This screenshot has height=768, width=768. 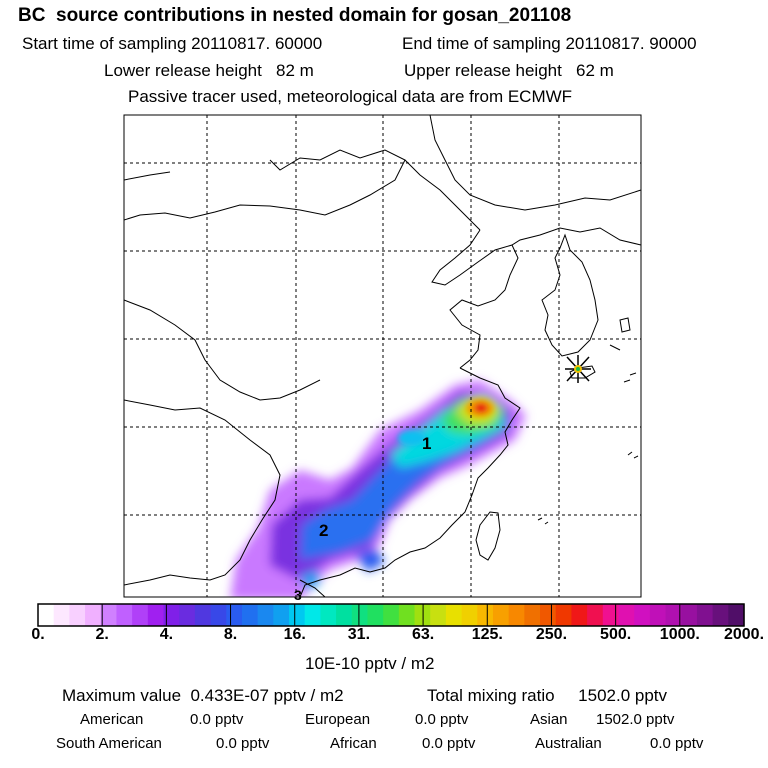 What do you see at coordinates (353, 743) in the screenshot?
I see `african-label: African` at bounding box center [353, 743].